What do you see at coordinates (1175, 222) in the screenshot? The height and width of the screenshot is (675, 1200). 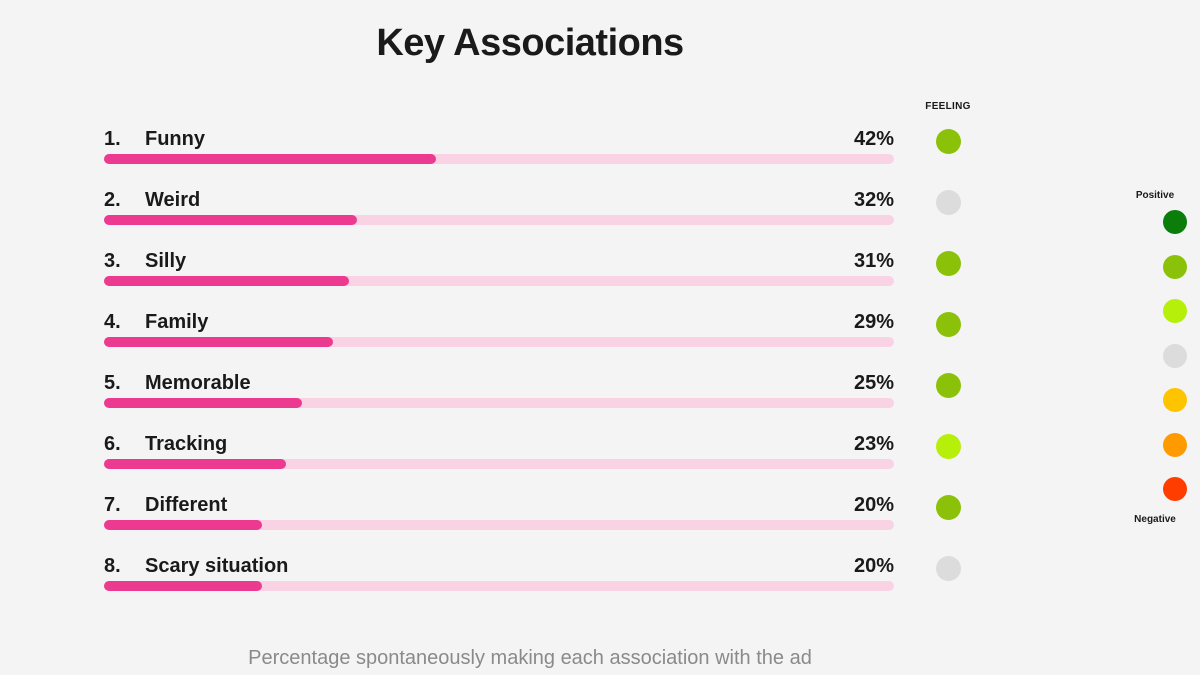 I see `legend-dot-very-positive` at bounding box center [1175, 222].